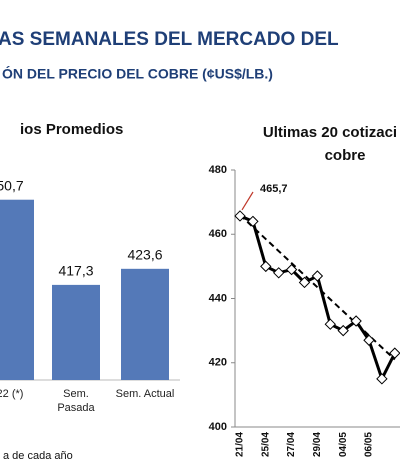  I want to click on x-tick-label: 25/04, so click(265, 444).